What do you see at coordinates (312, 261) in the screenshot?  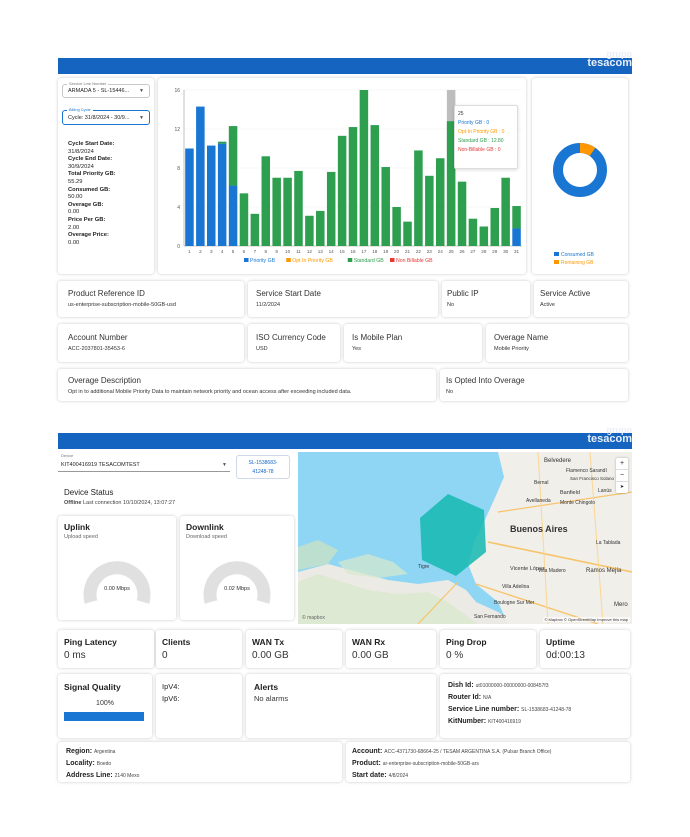 I see `legend-label: Opt In Priority GB` at bounding box center [312, 261].